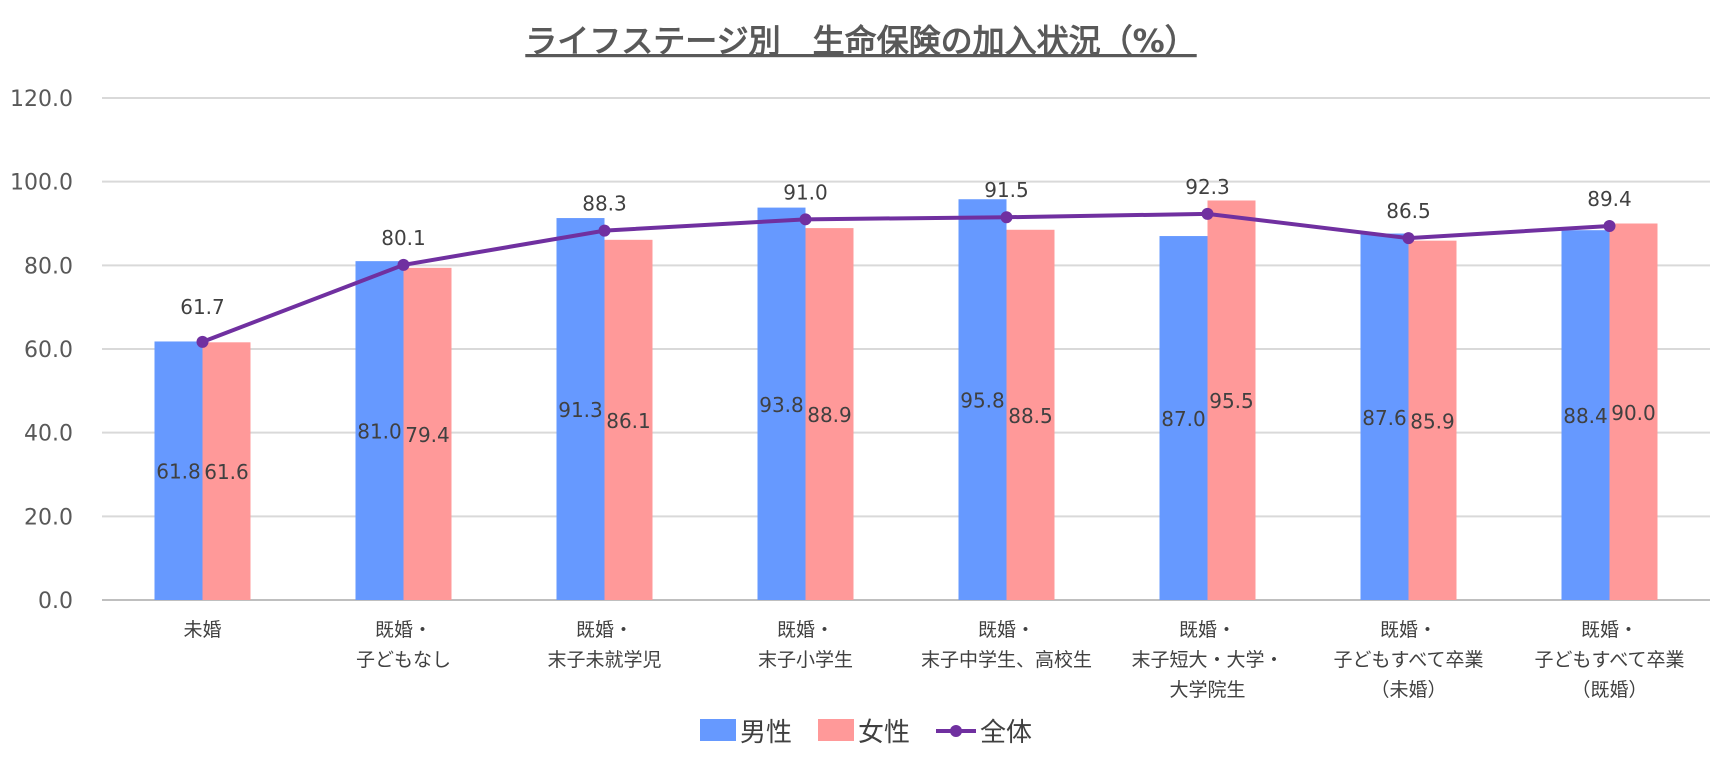 Image resolution: width=1723 pixels, height=777 pixels. I want to click on legend-label: 全体, so click(1006, 733).